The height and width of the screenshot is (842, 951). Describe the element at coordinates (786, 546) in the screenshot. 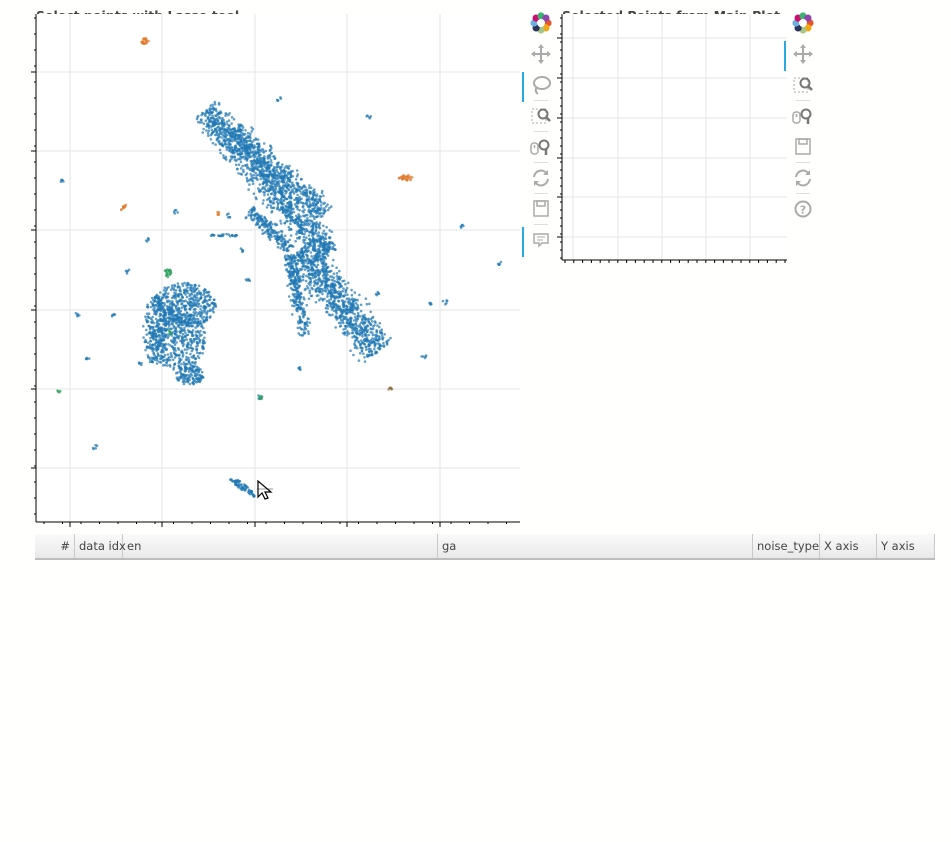

I see `col-header-noise-type: noise_type` at that location.